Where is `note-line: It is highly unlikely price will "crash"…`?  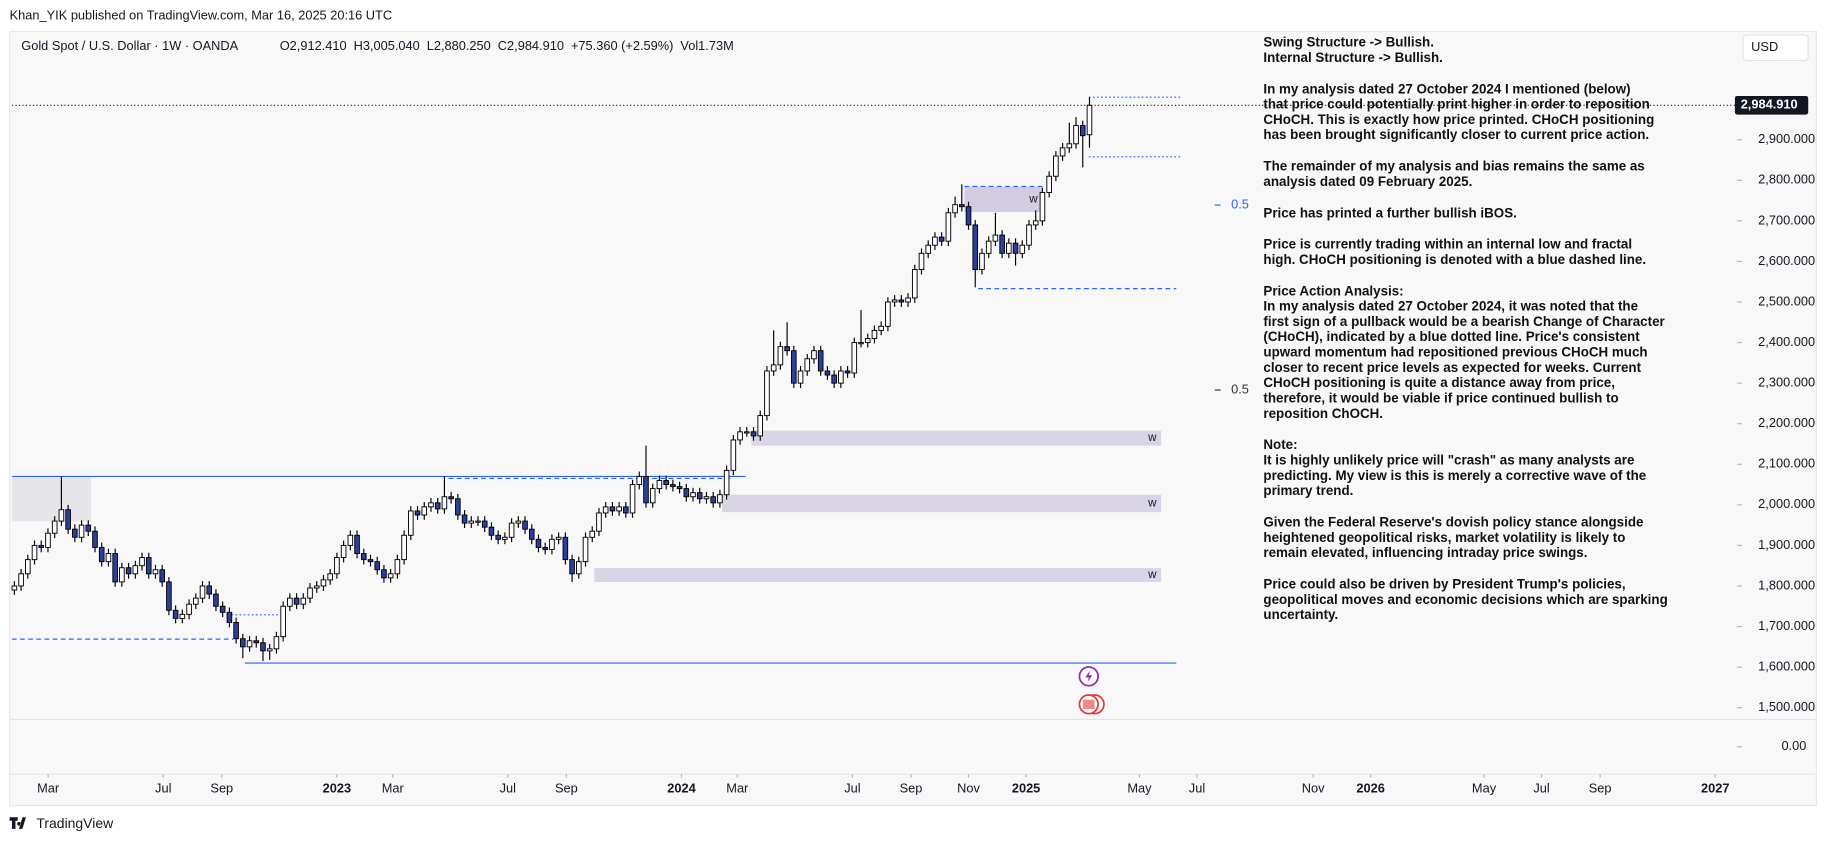 note-line: It is highly unlikely price will "crash"… is located at coordinates (1448, 459).